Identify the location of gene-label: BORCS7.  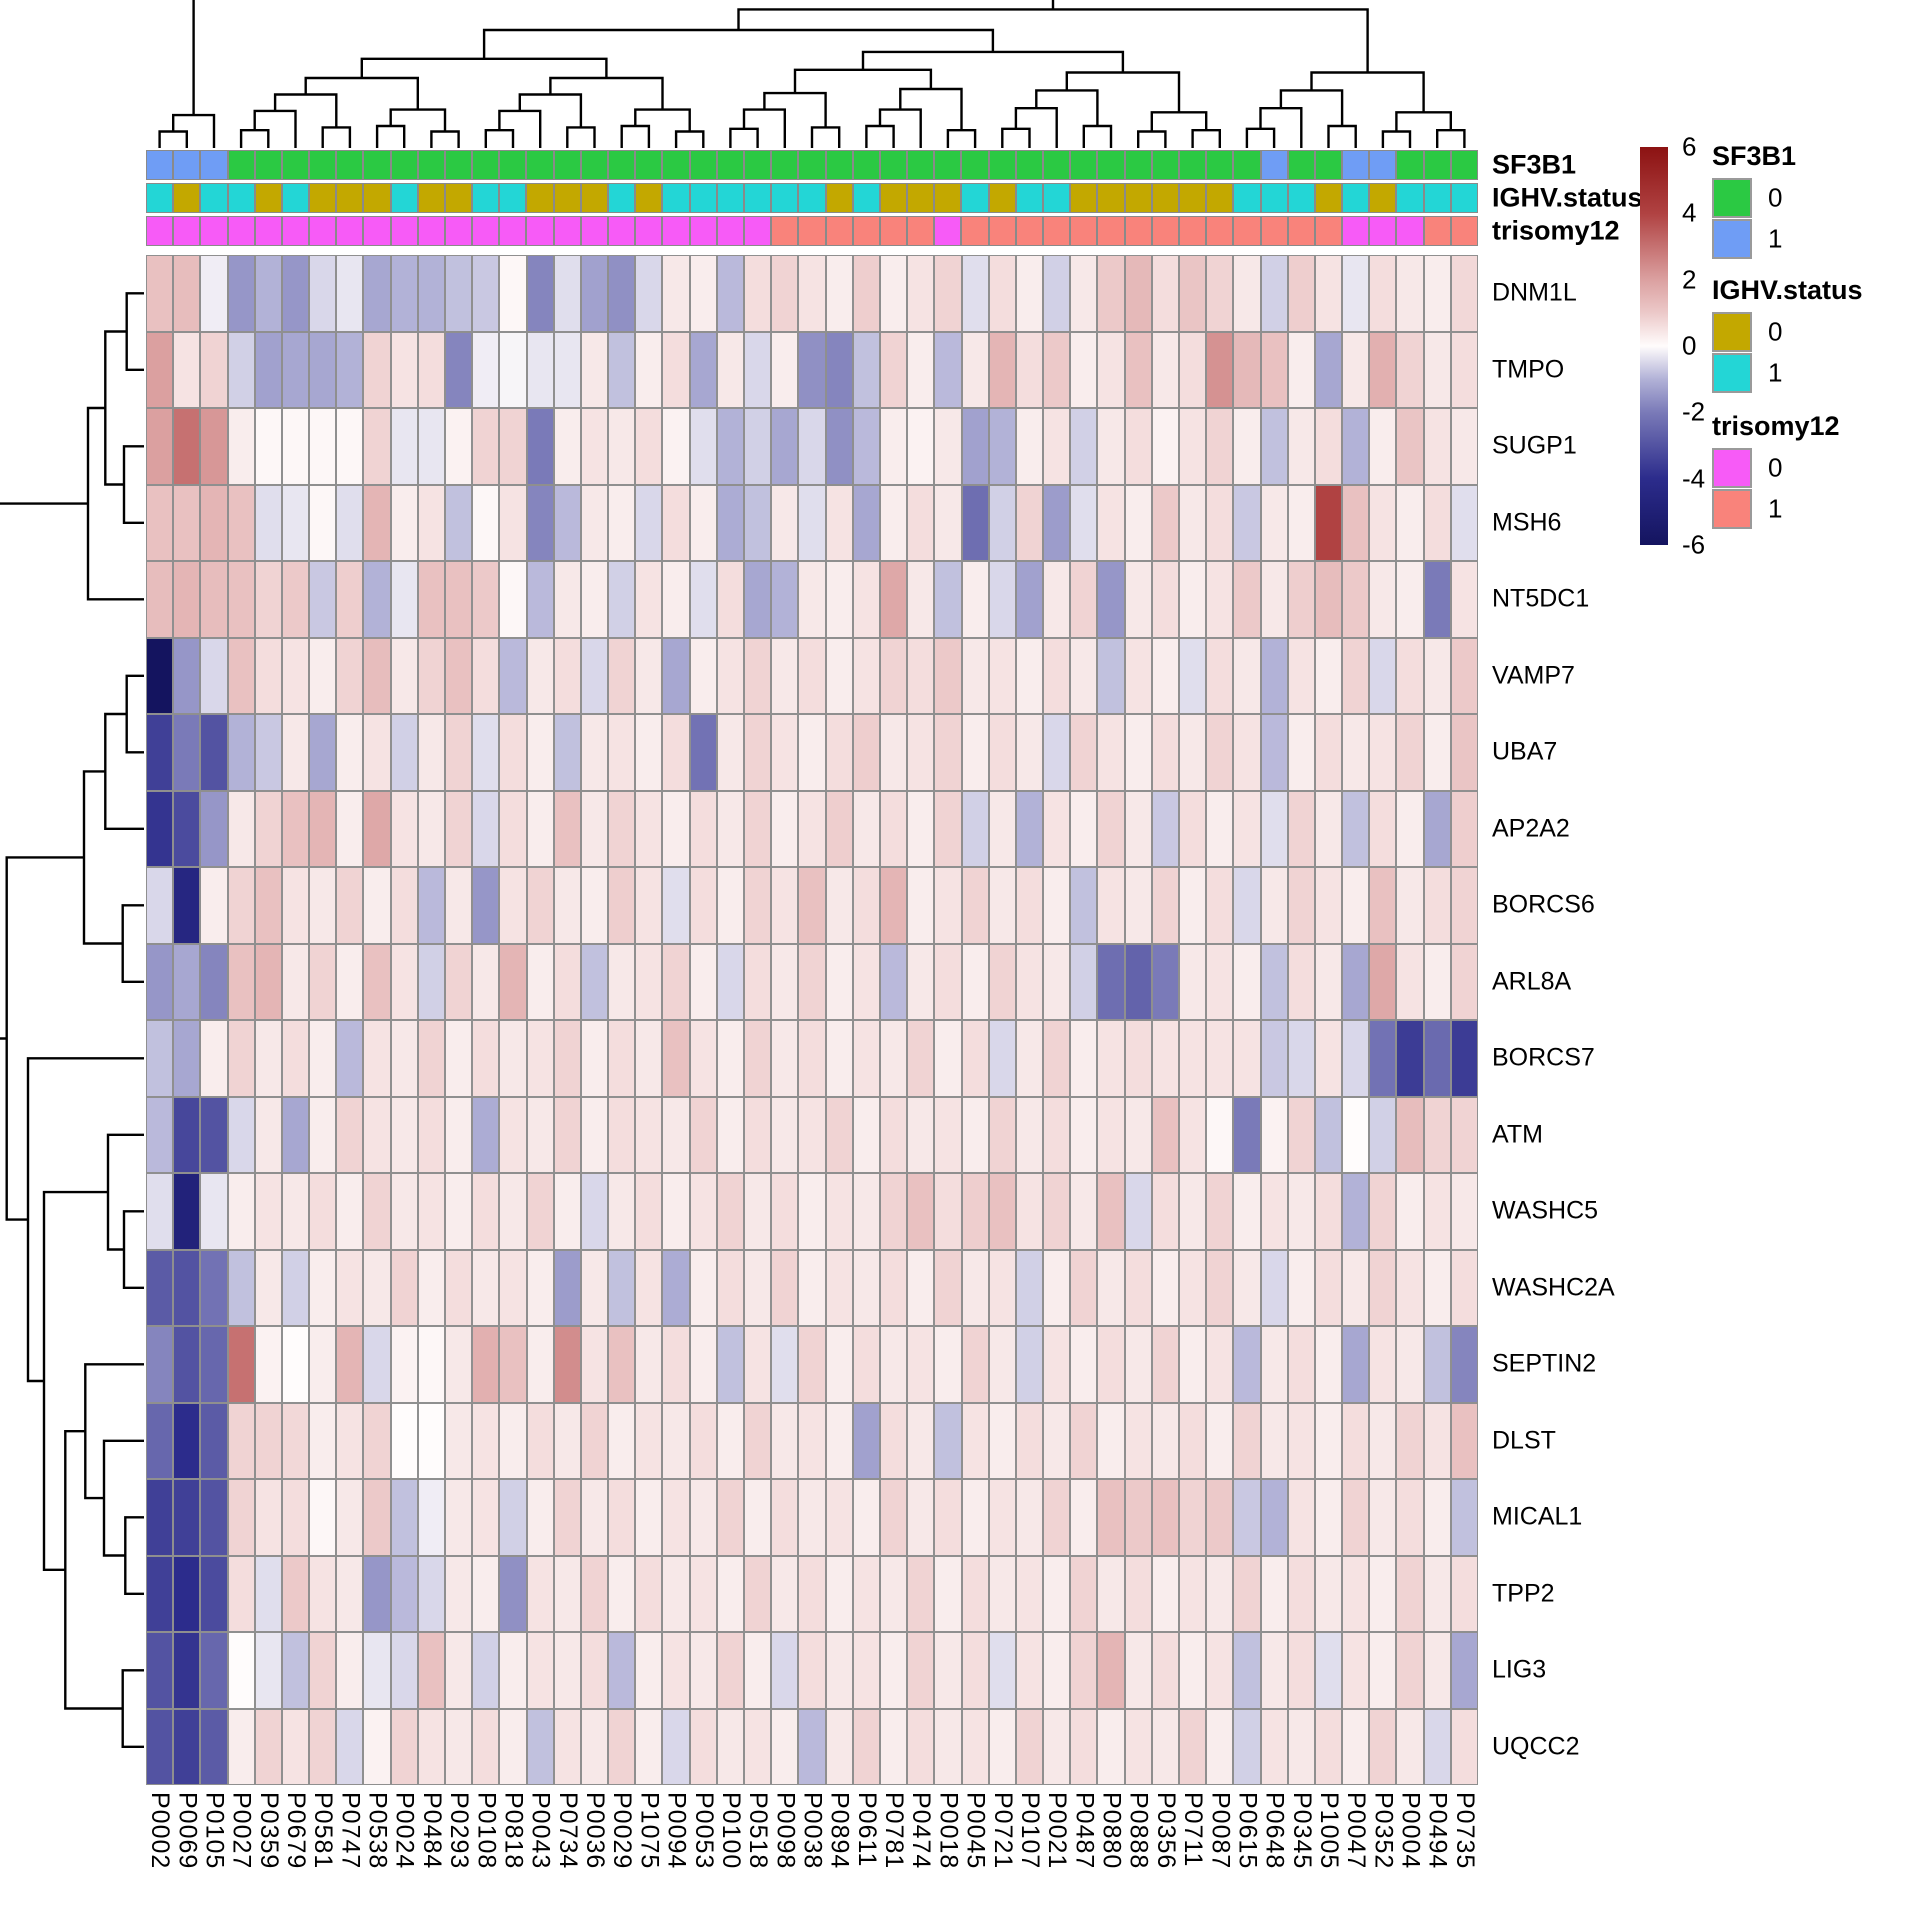
(1543, 1057).